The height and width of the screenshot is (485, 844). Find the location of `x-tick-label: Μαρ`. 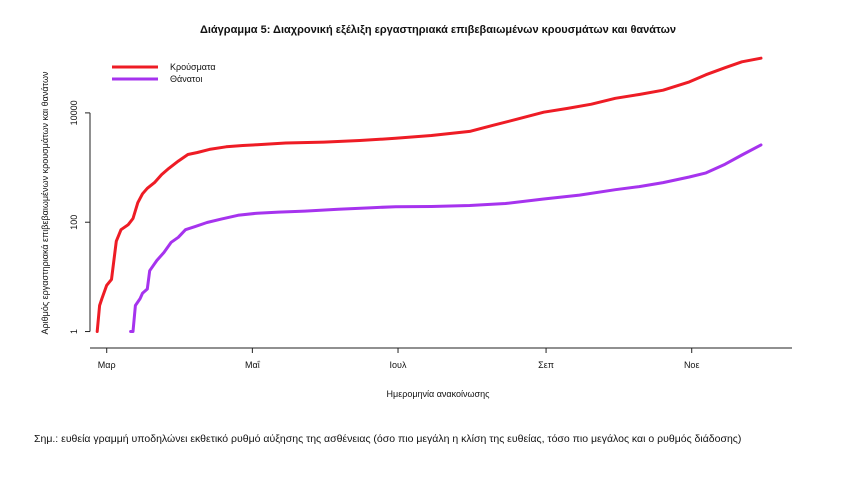

x-tick-label: Μαρ is located at coordinates (107, 365).